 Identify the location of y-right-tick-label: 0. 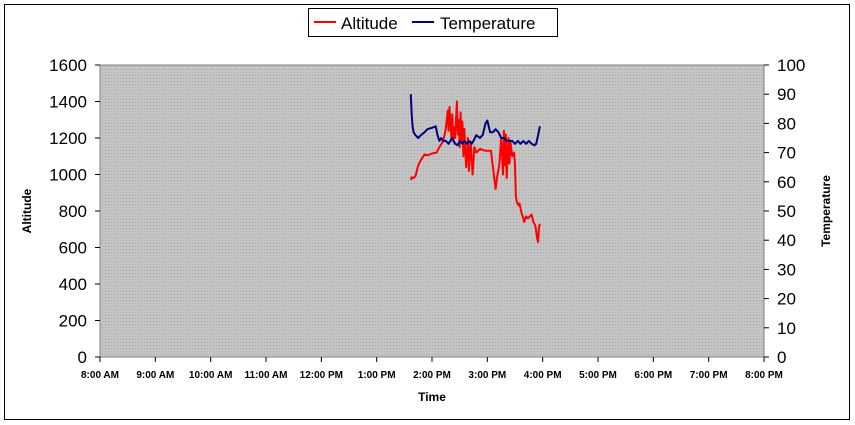
(781, 357).